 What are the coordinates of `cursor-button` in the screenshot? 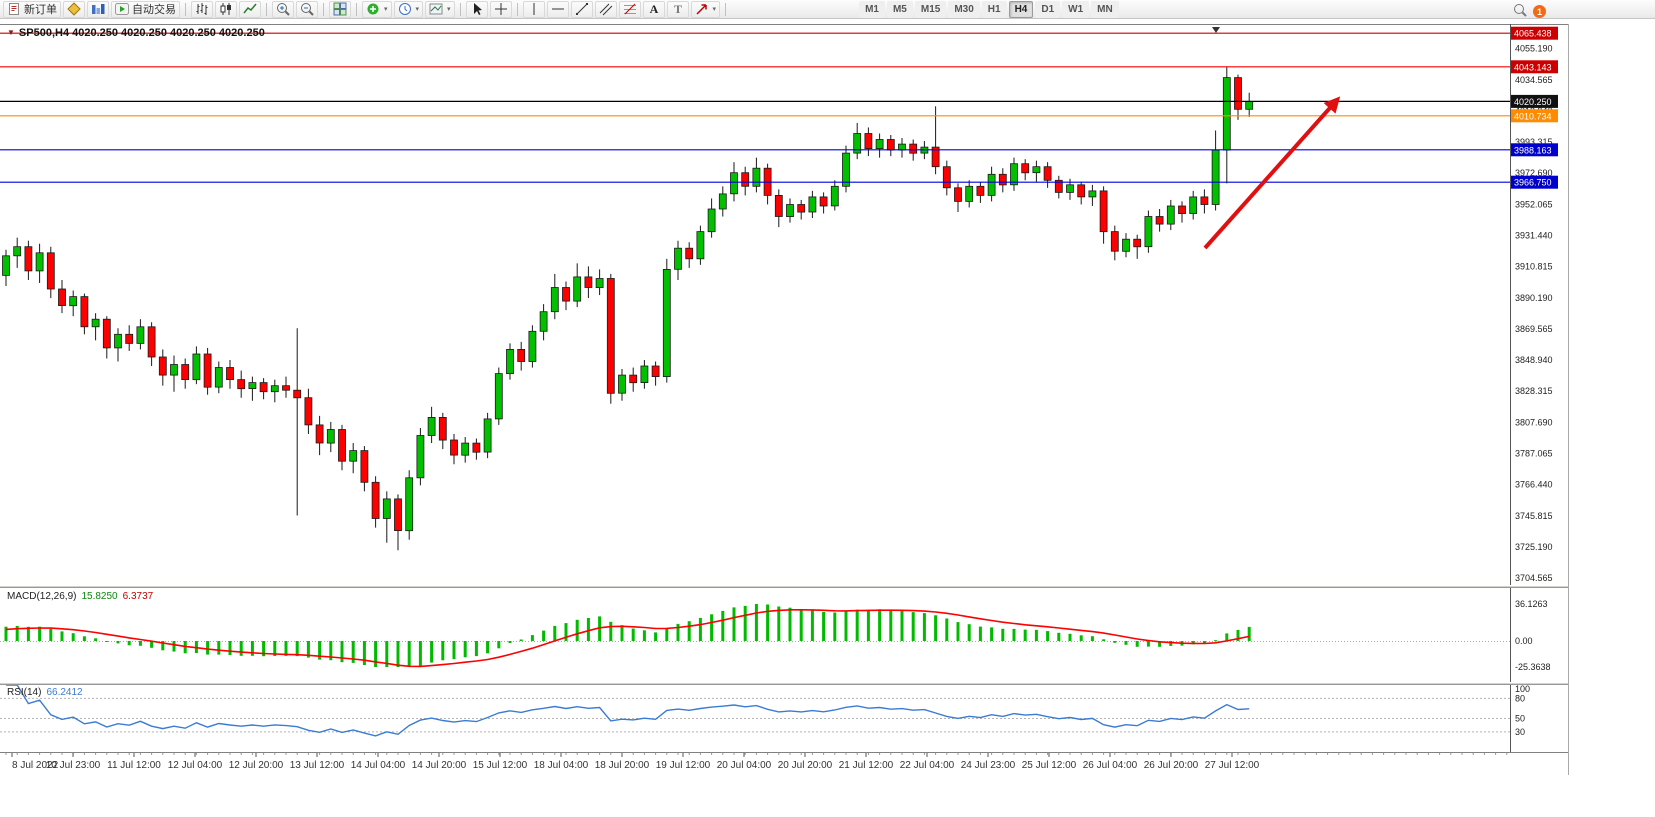 It's located at (476, 9).